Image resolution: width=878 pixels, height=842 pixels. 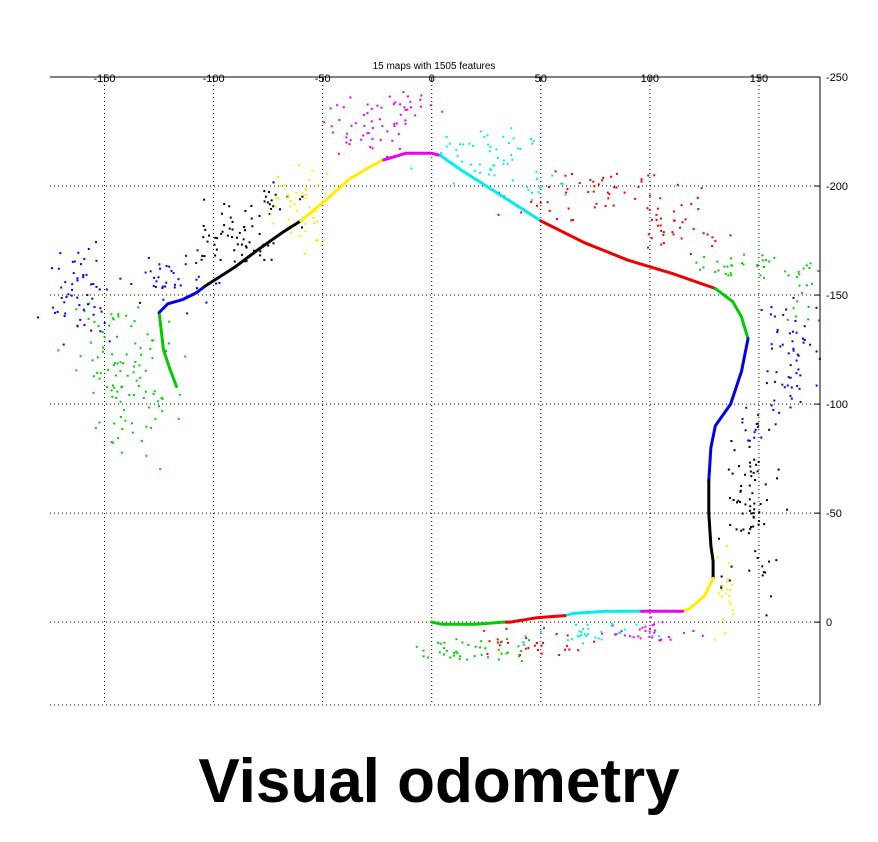 What do you see at coordinates (323, 79) in the screenshot?
I see `x-tick-label: -50` at bounding box center [323, 79].